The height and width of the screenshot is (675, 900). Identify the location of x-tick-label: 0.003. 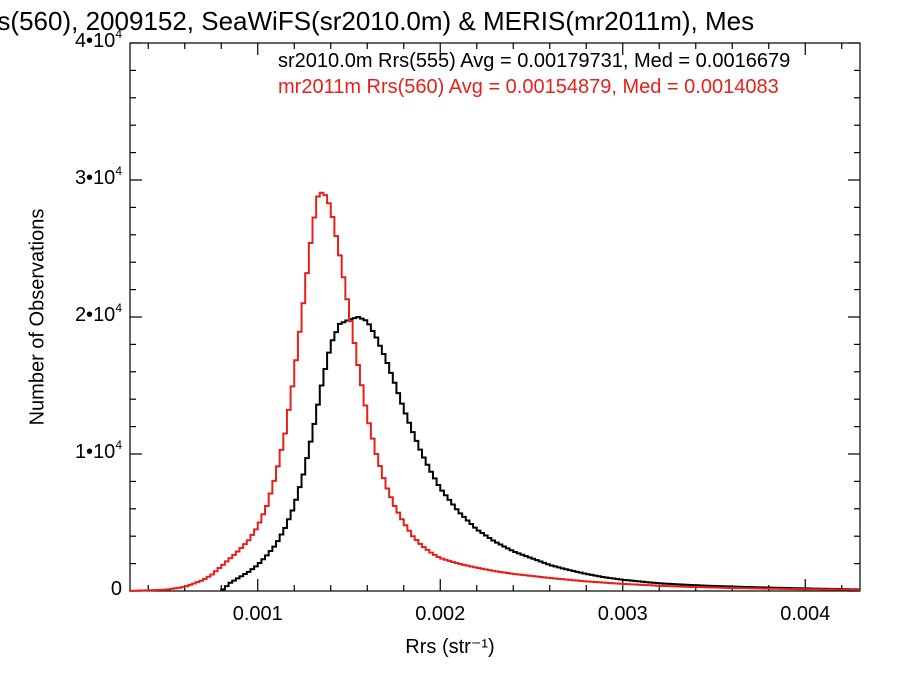
(622, 614).